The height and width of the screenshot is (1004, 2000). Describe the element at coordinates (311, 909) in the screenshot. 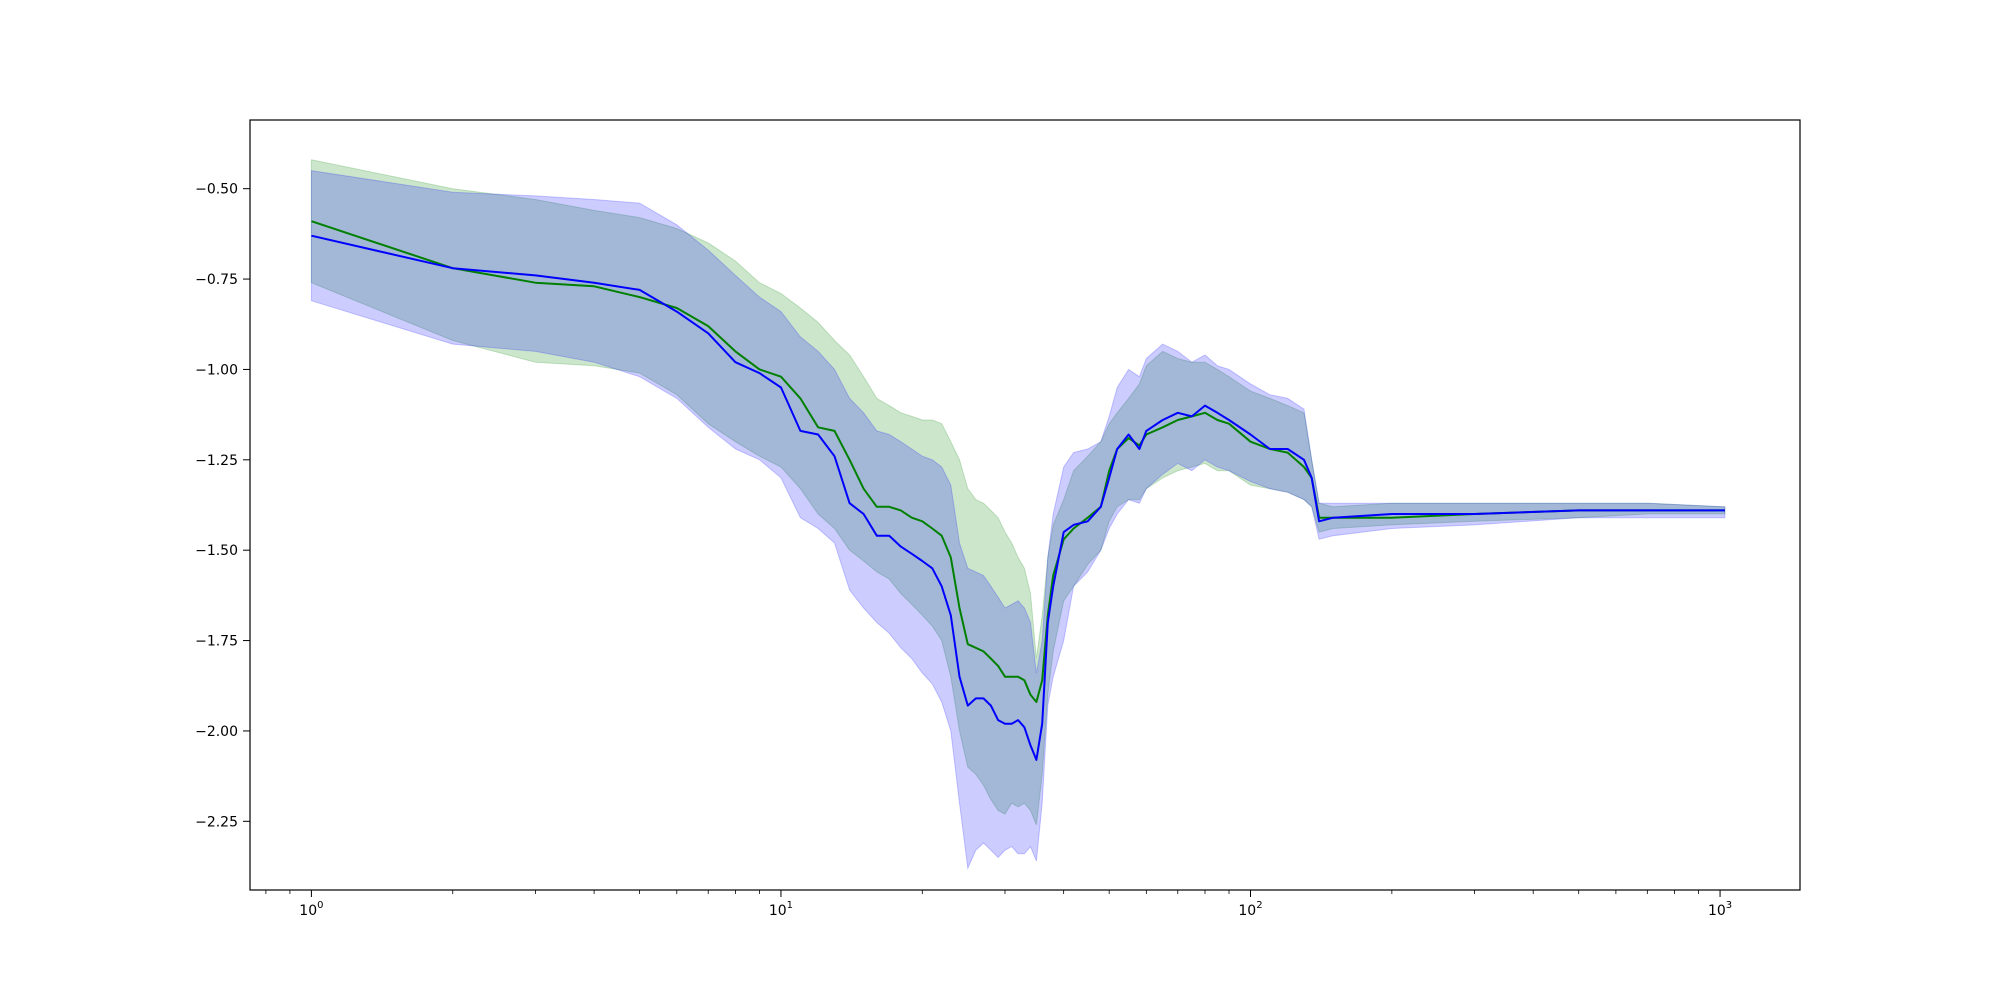

I see `x-tick-label: 10⁰` at that location.